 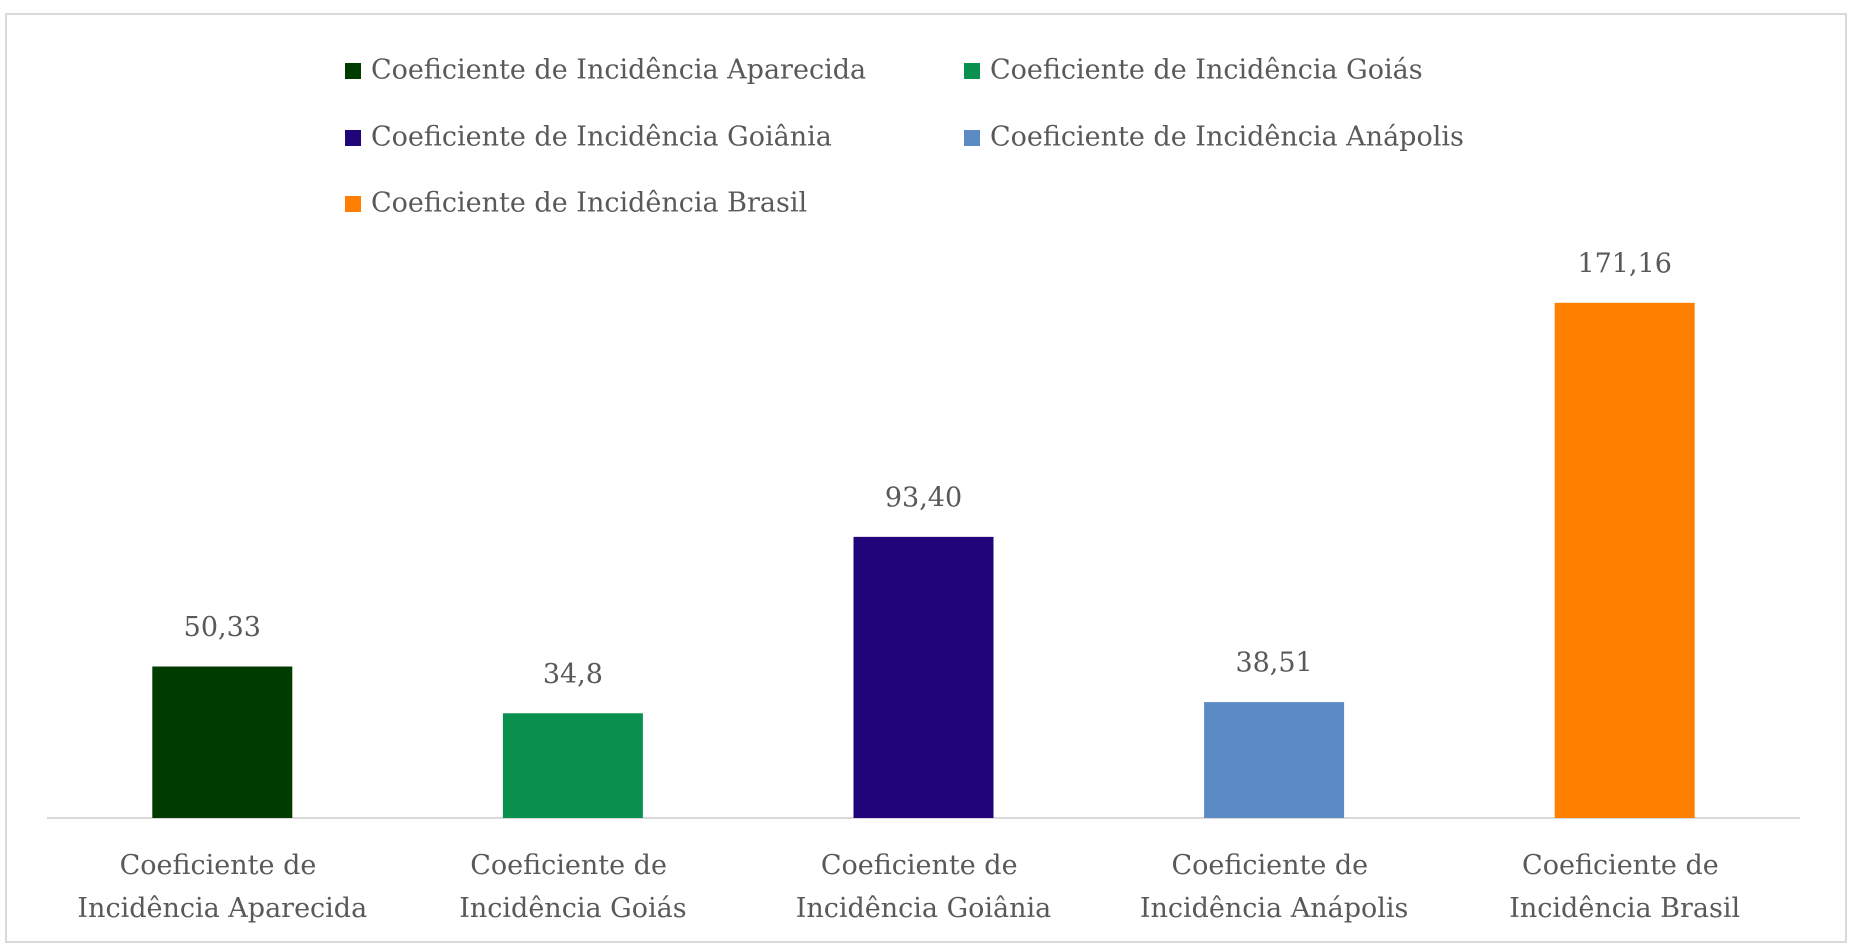 I want to click on legend-label: Coeficiente de Incidência Goiás, so click(x=1206, y=70).